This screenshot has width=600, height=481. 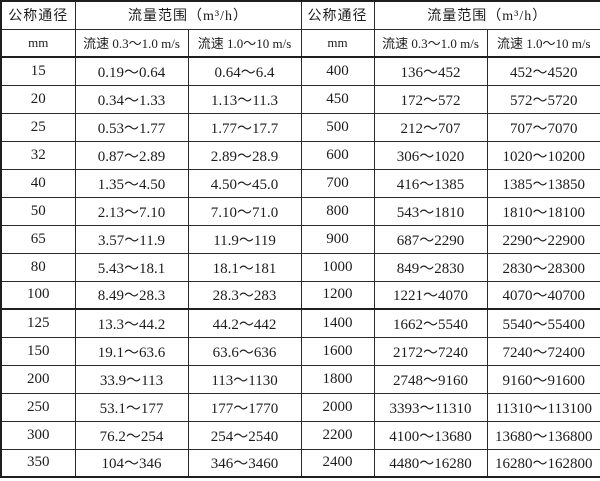 What do you see at coordinates (131, 99) in the screenshot?
I see `cell-flow-low-left: 0.34～1.33` at bounding box center [131, 99].